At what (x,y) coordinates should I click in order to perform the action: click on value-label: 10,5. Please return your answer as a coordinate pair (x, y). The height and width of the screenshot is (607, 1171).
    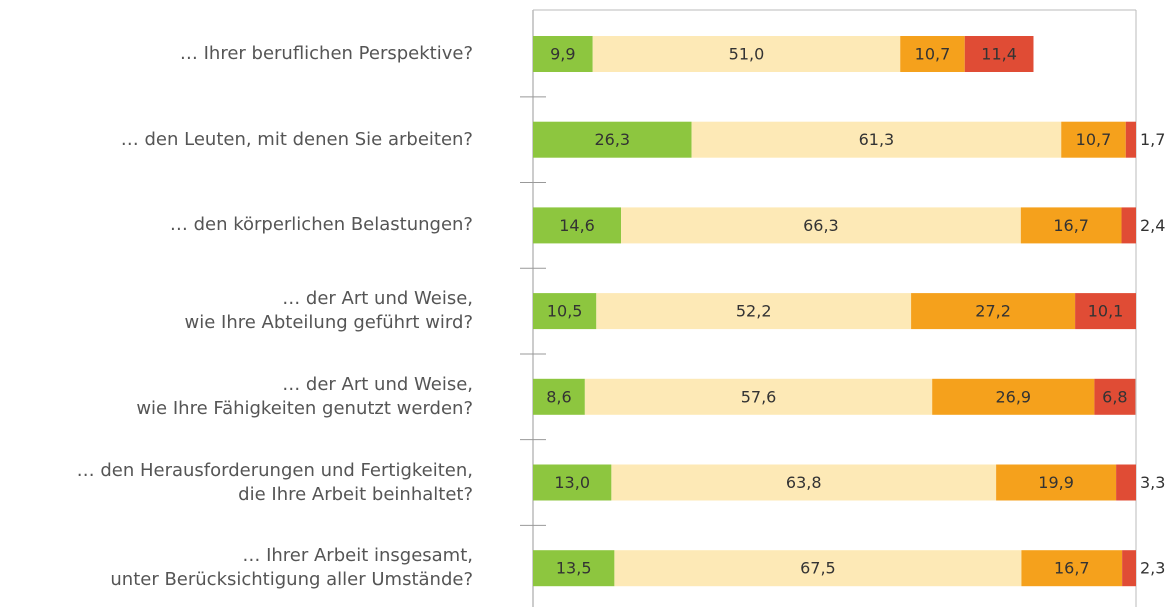
    Looking at the image, I should click on (565, 311).